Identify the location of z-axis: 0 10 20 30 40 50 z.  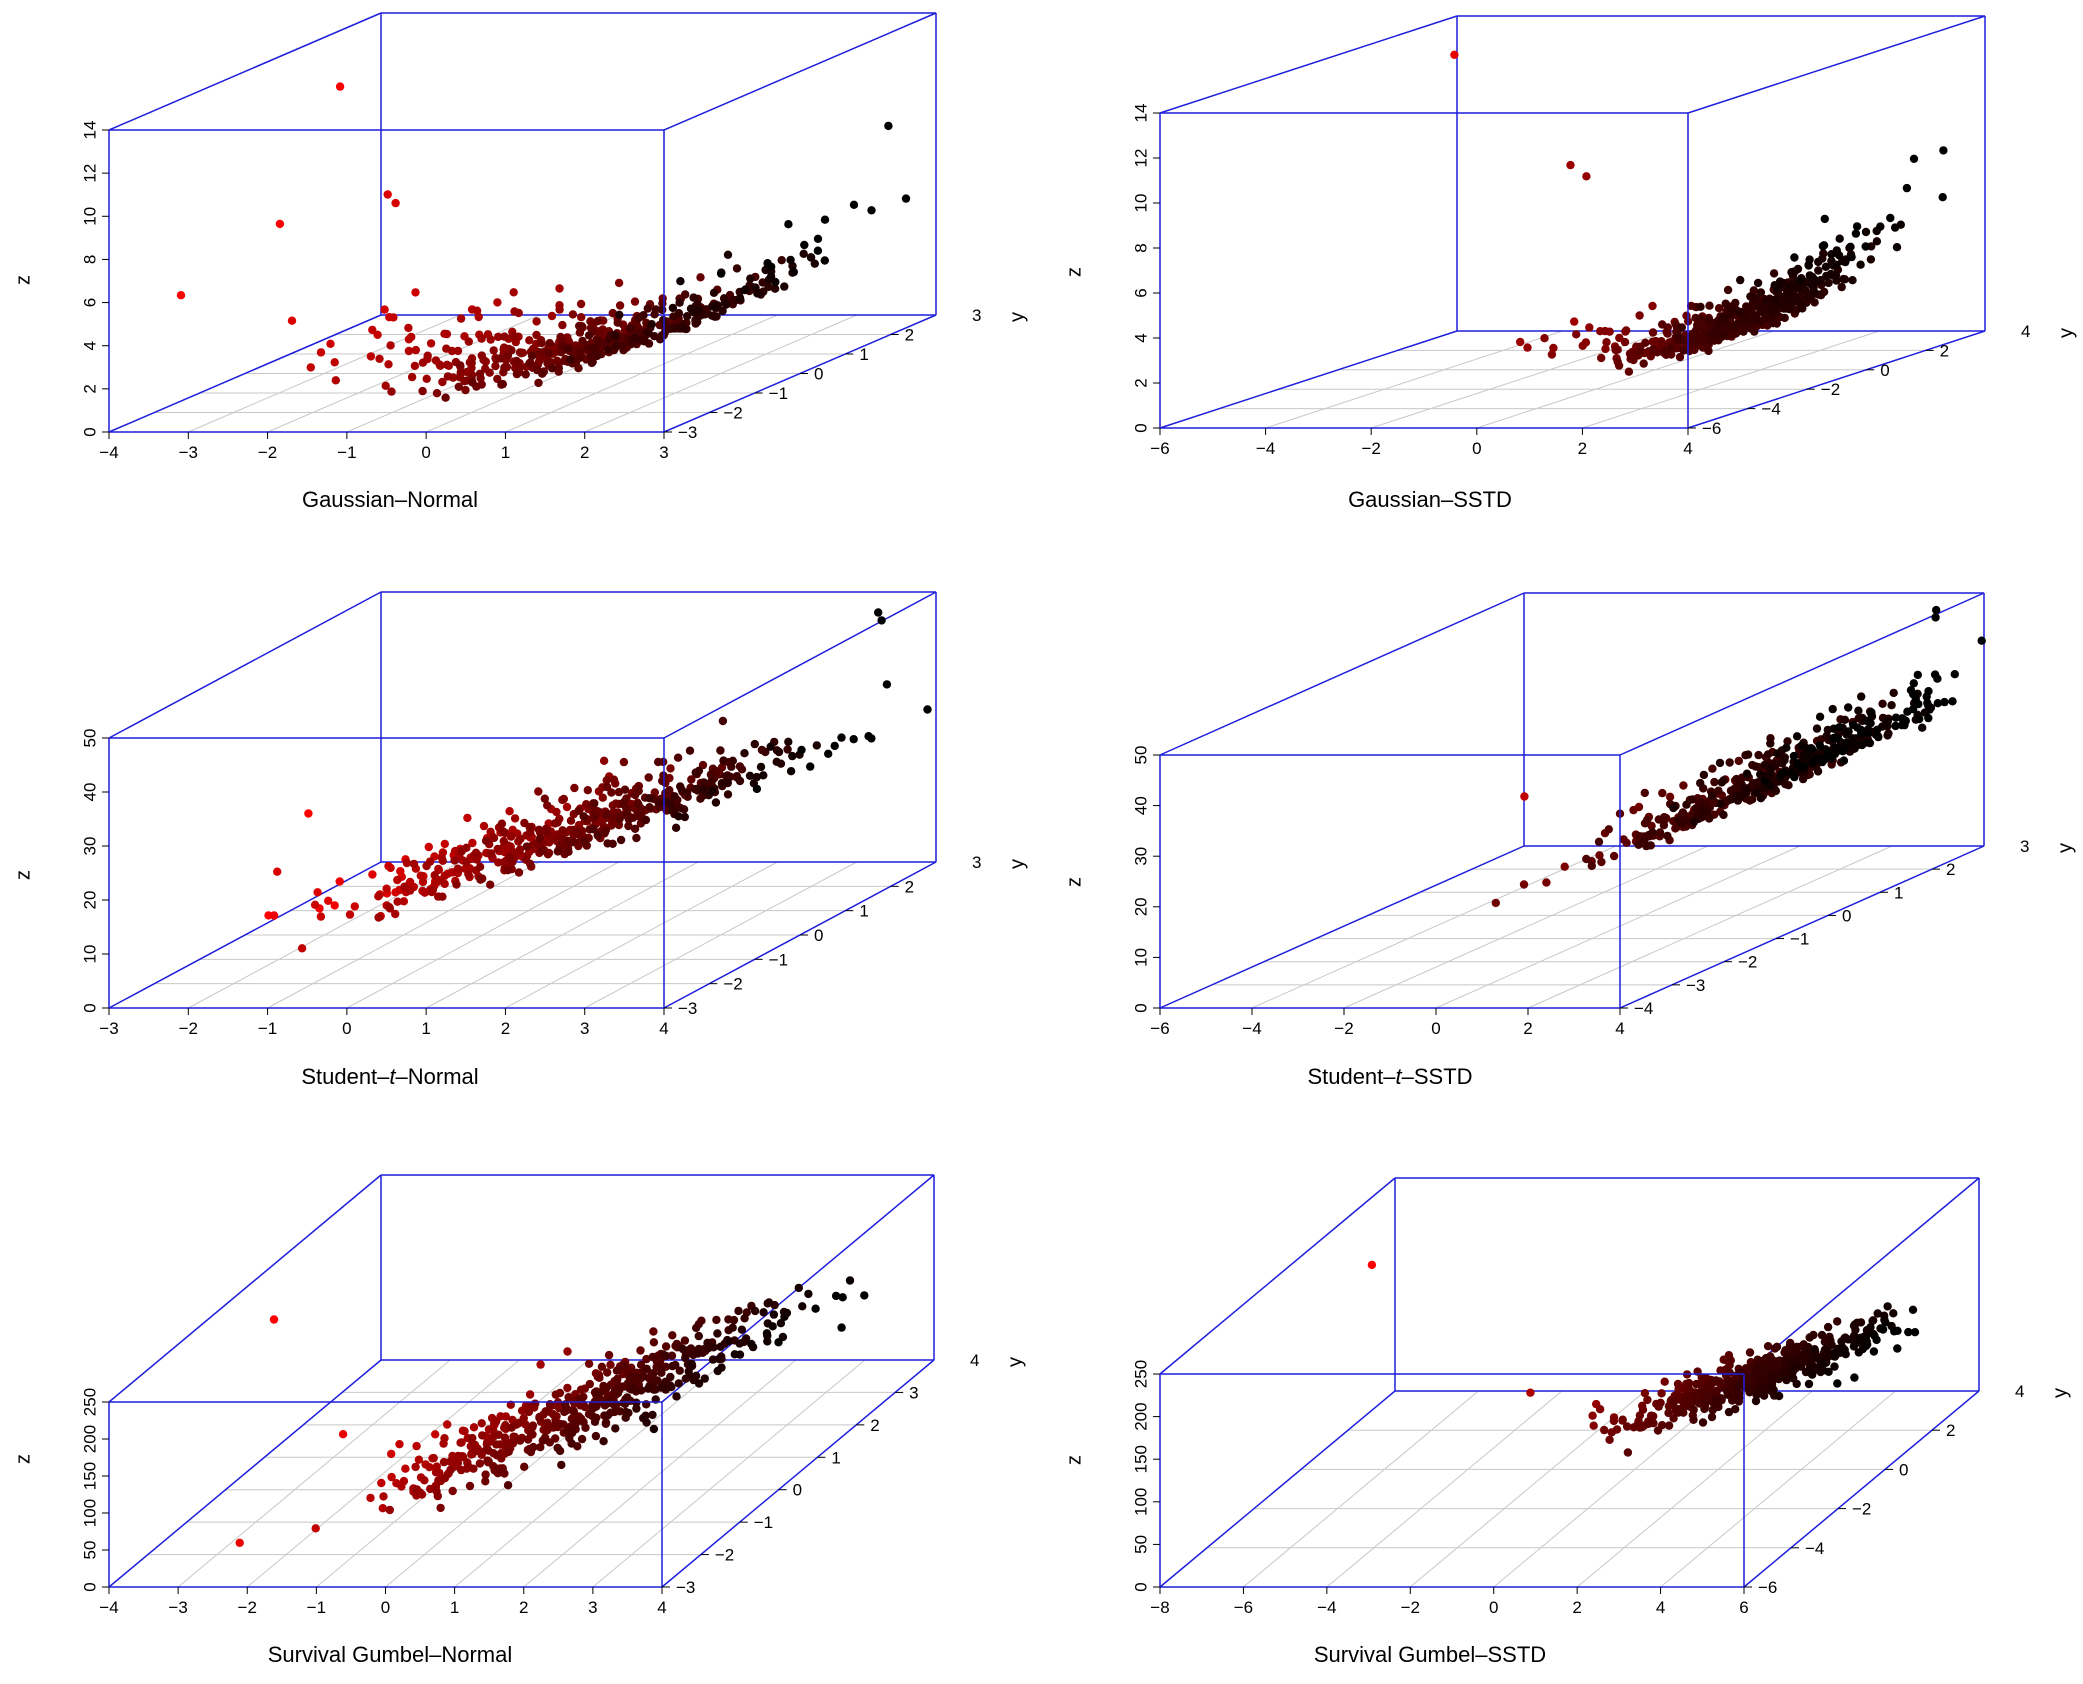
(60, 871).